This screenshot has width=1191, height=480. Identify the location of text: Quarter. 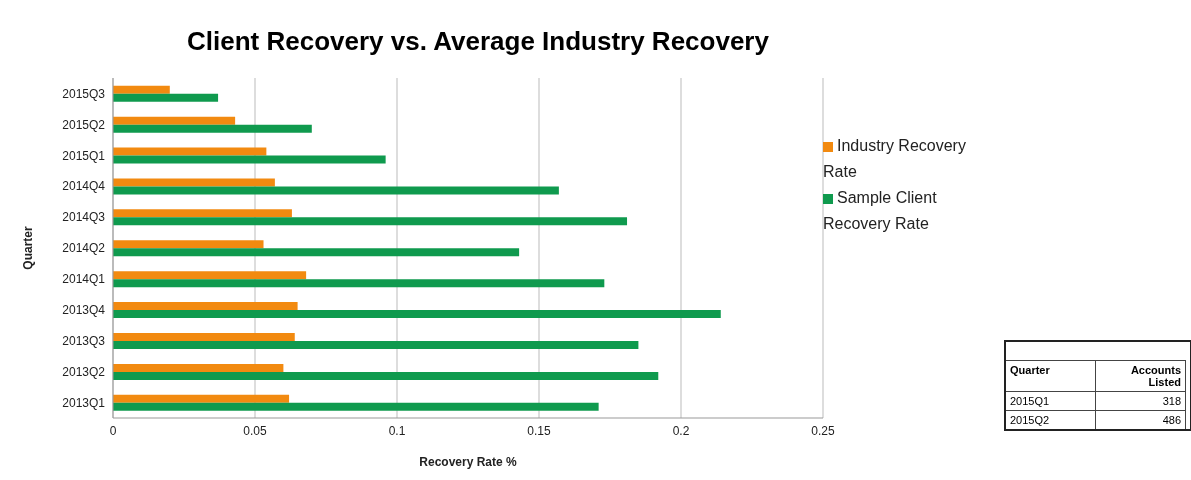
(1051, 375).